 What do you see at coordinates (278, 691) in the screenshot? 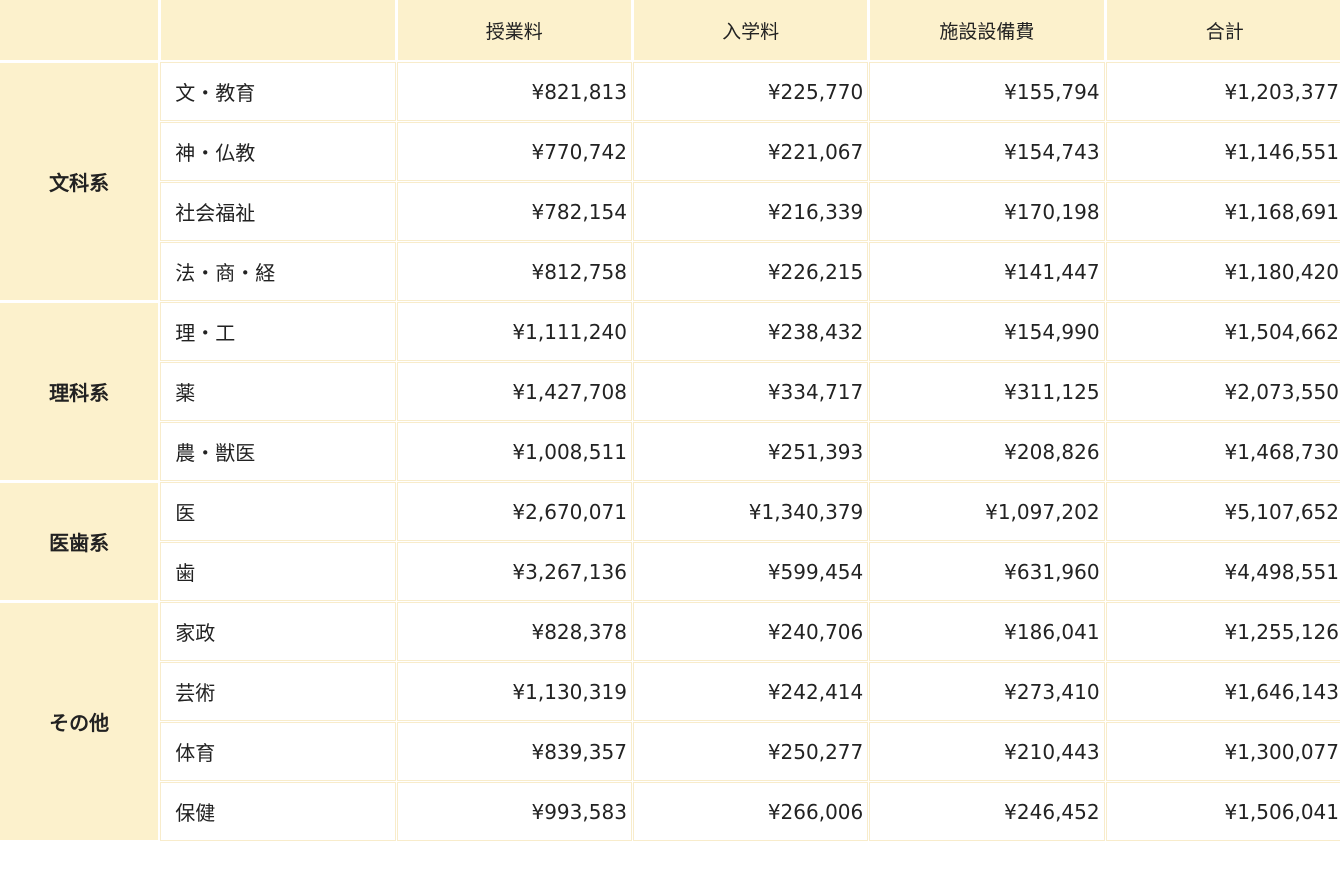
I see `subcategory-label: 芸術` at bounding box center [278, 691].